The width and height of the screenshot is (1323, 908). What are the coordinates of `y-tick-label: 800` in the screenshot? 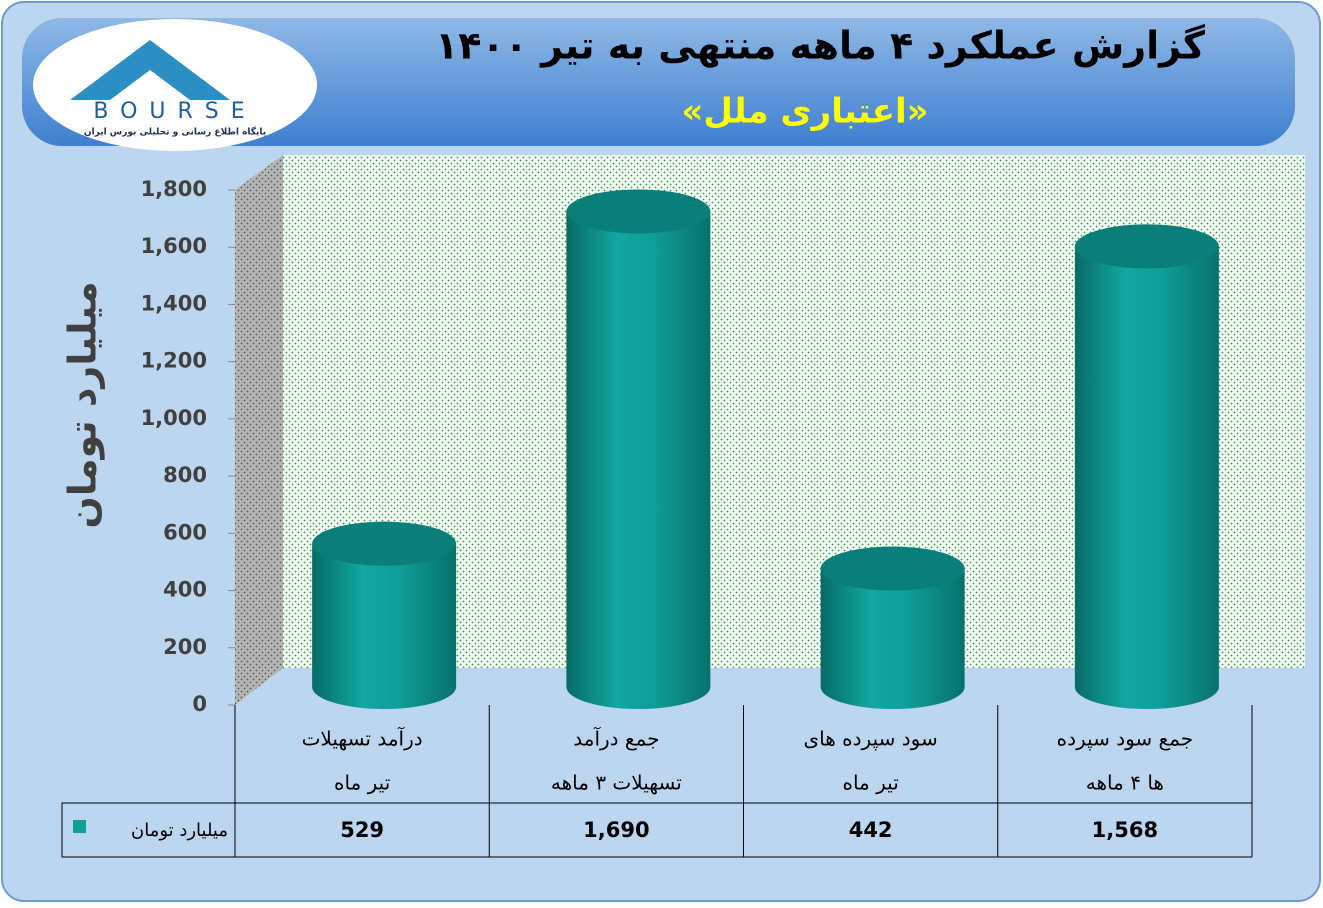 It's located at (185, 475).